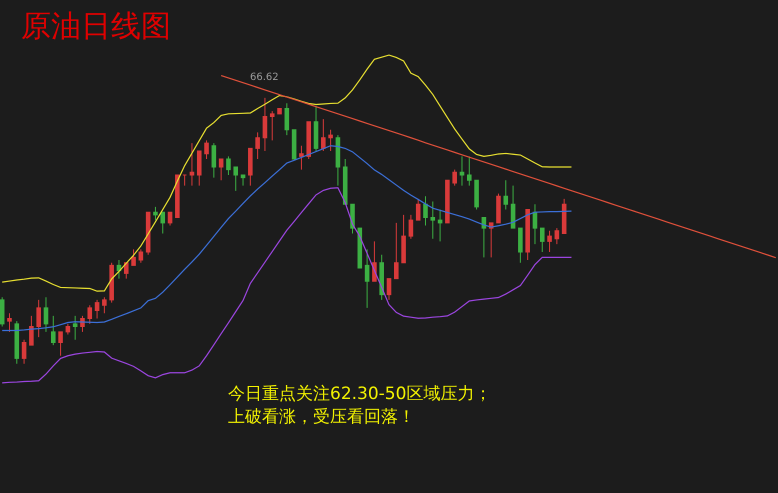  I want to click on text: 上破看涨，受压看回落！, so click(321, 417).